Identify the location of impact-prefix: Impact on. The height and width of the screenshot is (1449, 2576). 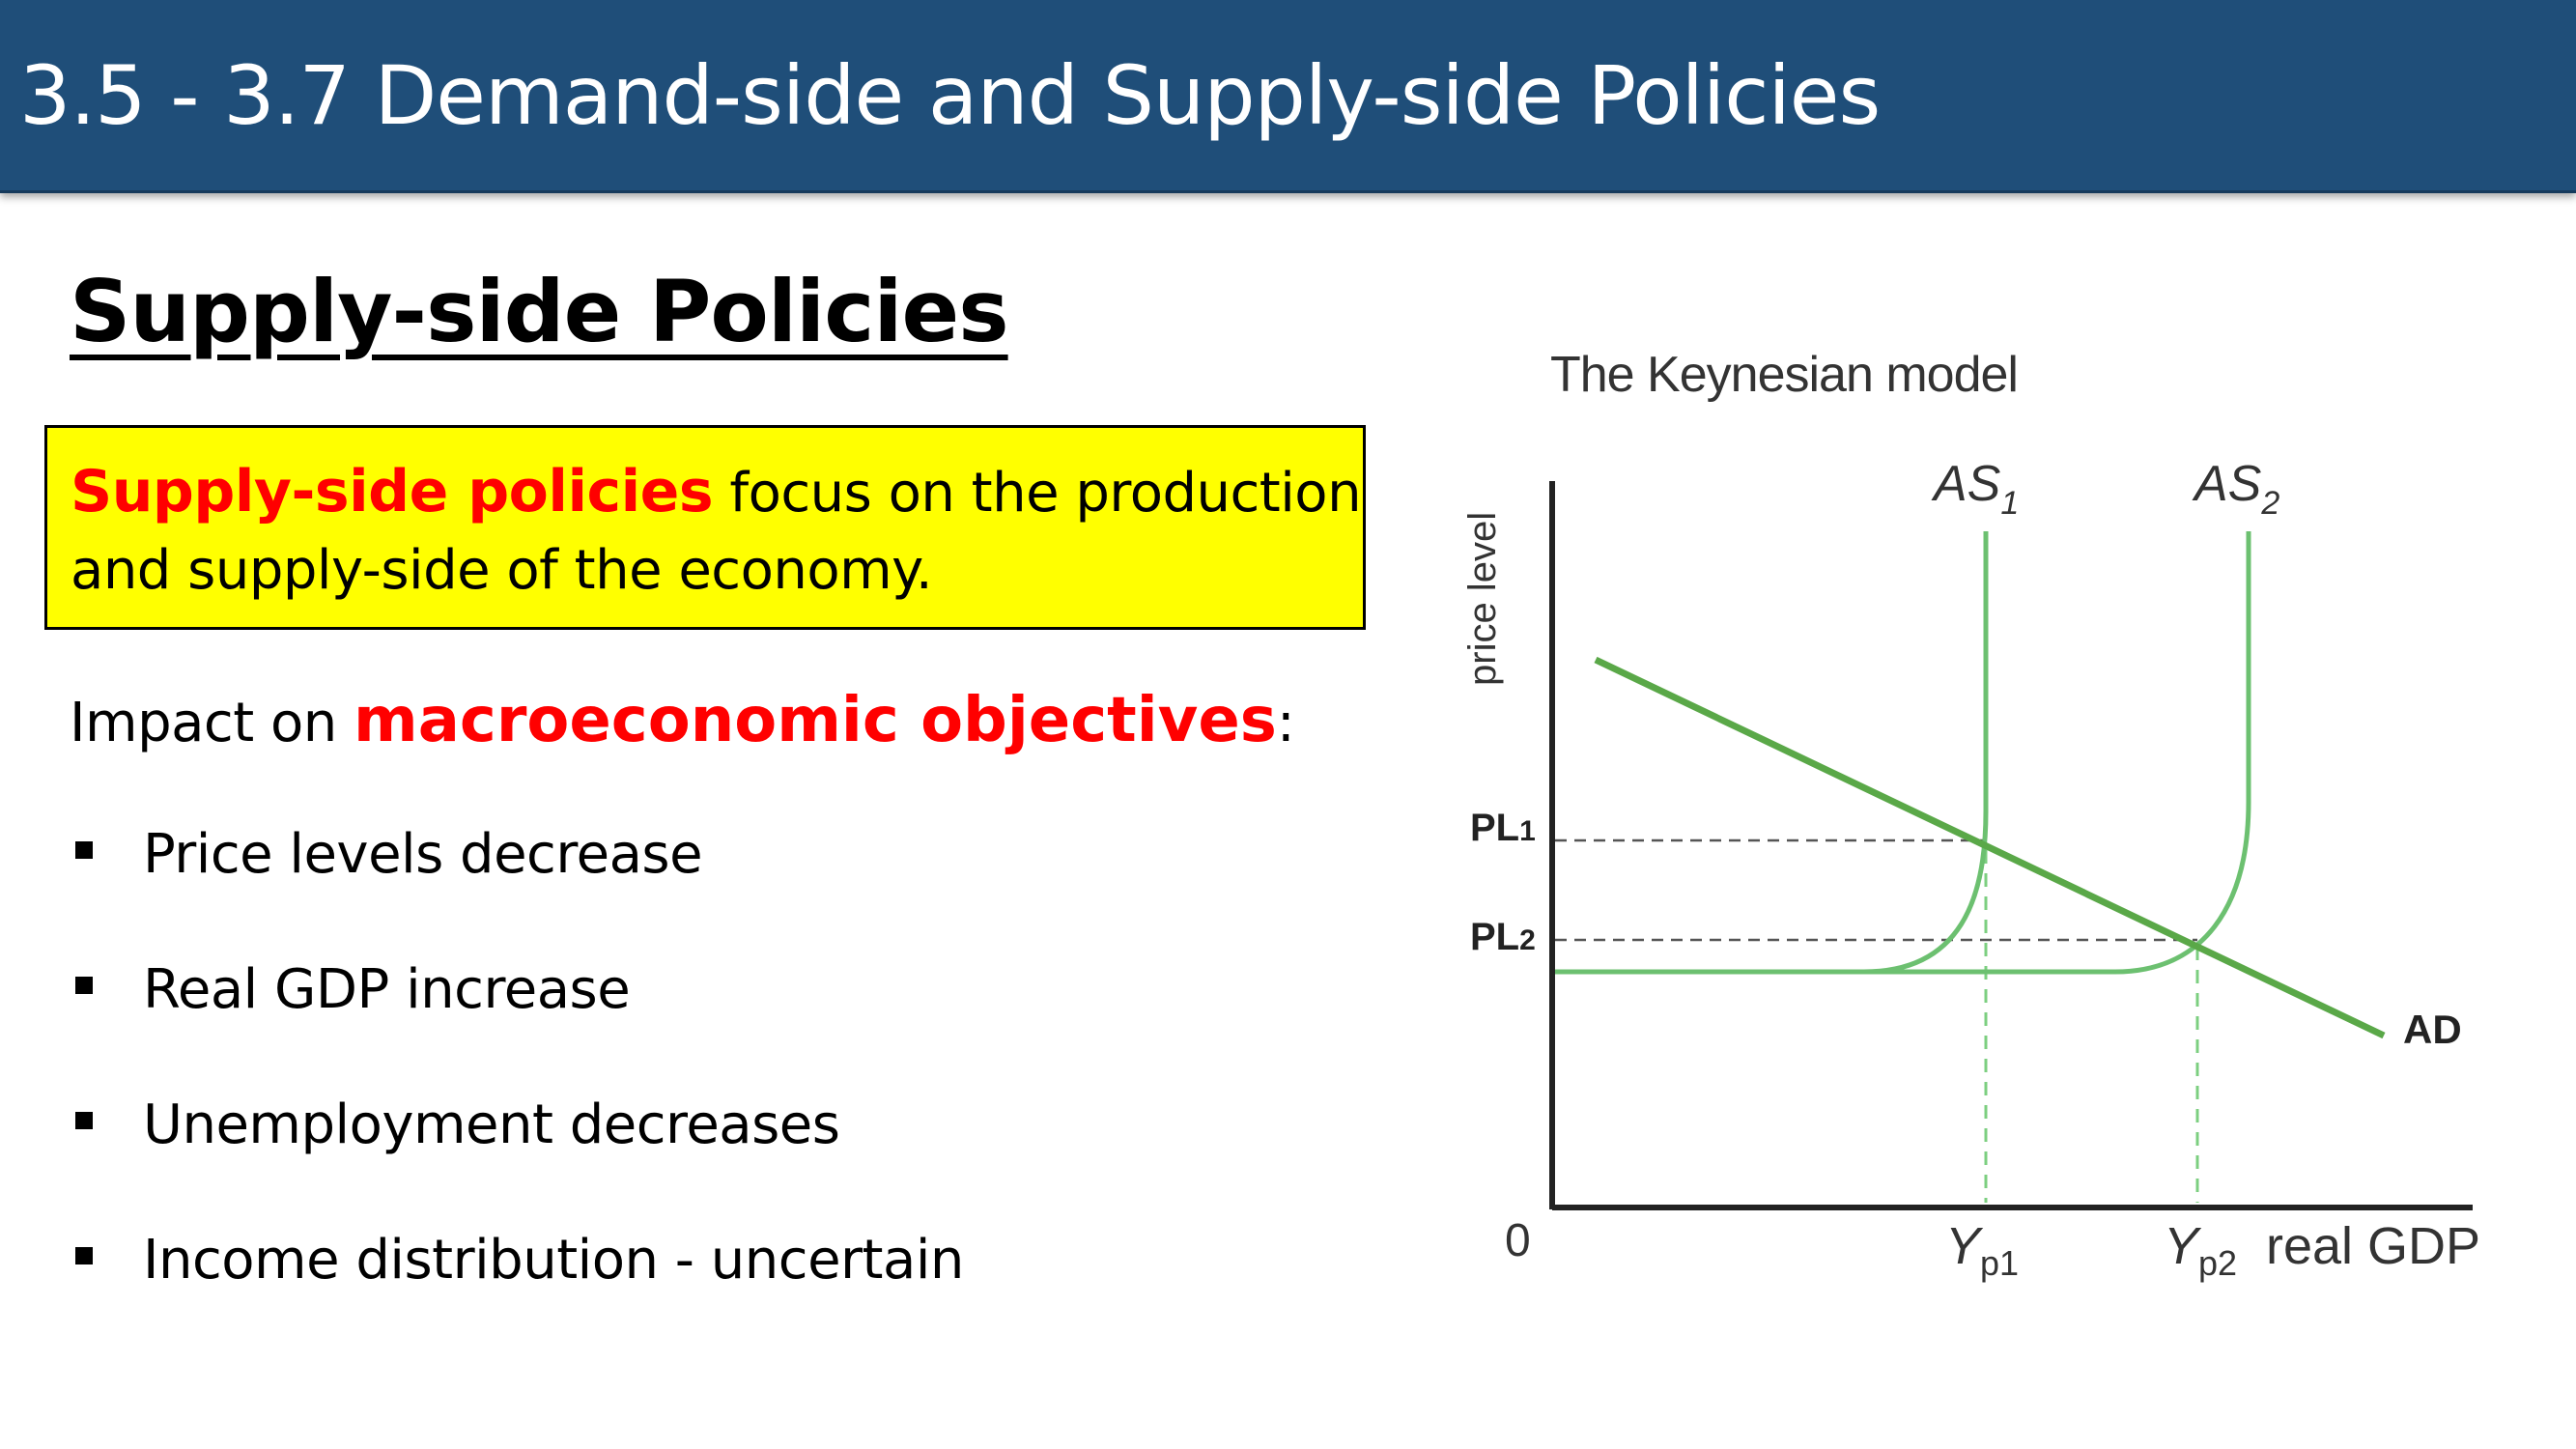
(212, 723).